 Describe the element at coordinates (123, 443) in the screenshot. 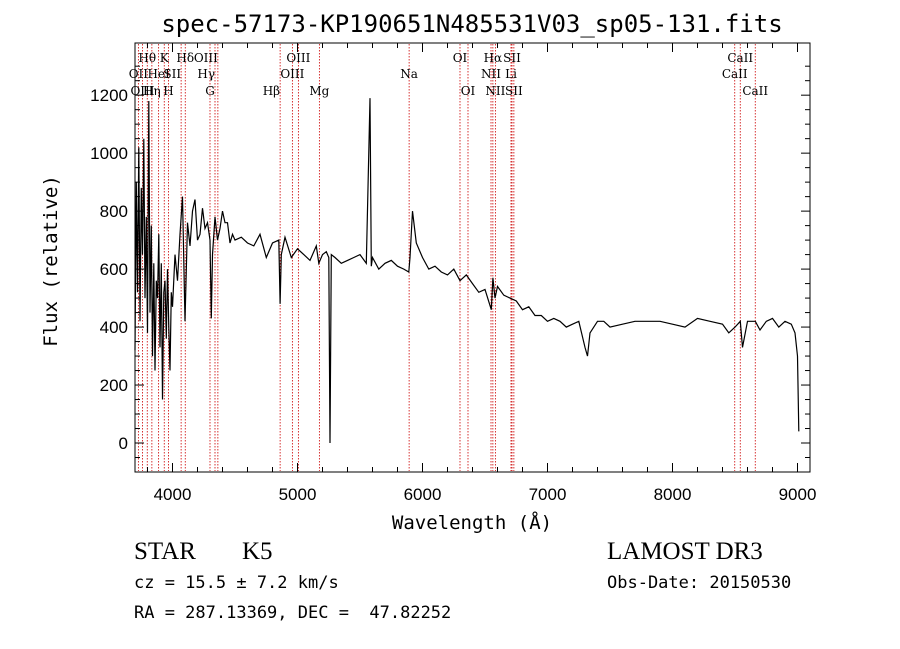

I see `y-tick-label: 0` at that location.